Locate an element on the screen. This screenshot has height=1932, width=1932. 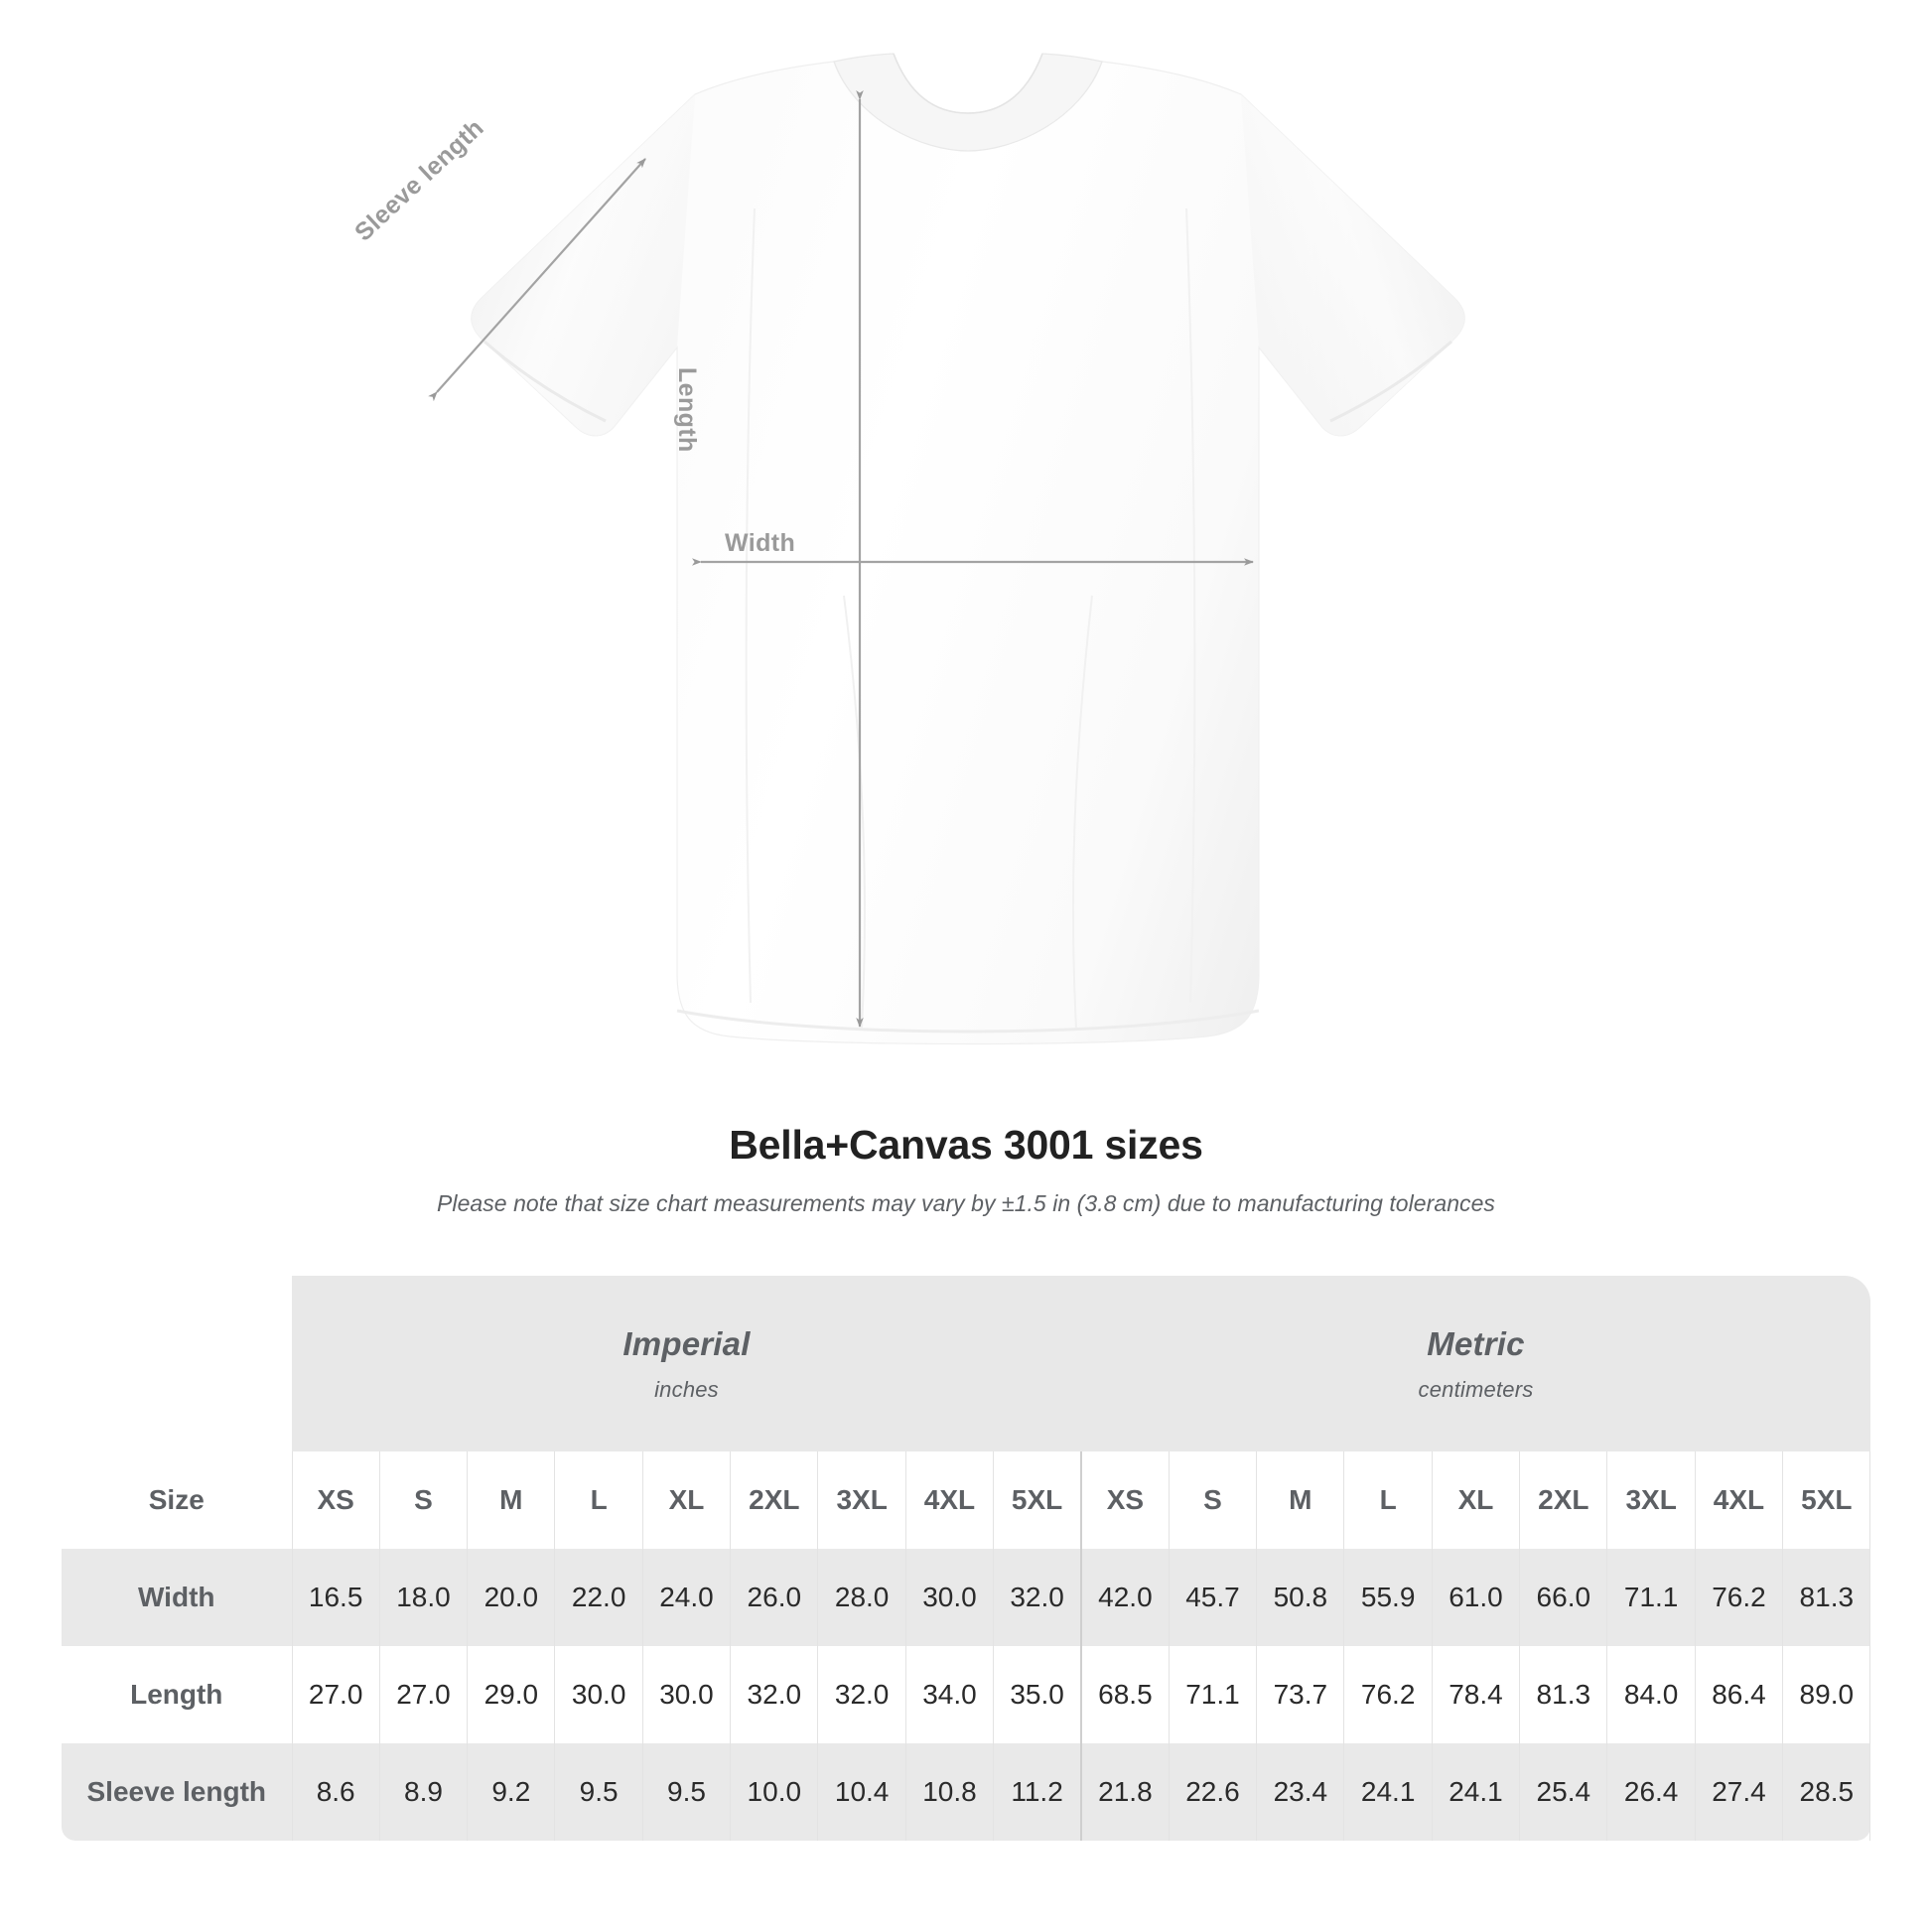
cell: 68.5 is located at coordinates (1124, 1695).